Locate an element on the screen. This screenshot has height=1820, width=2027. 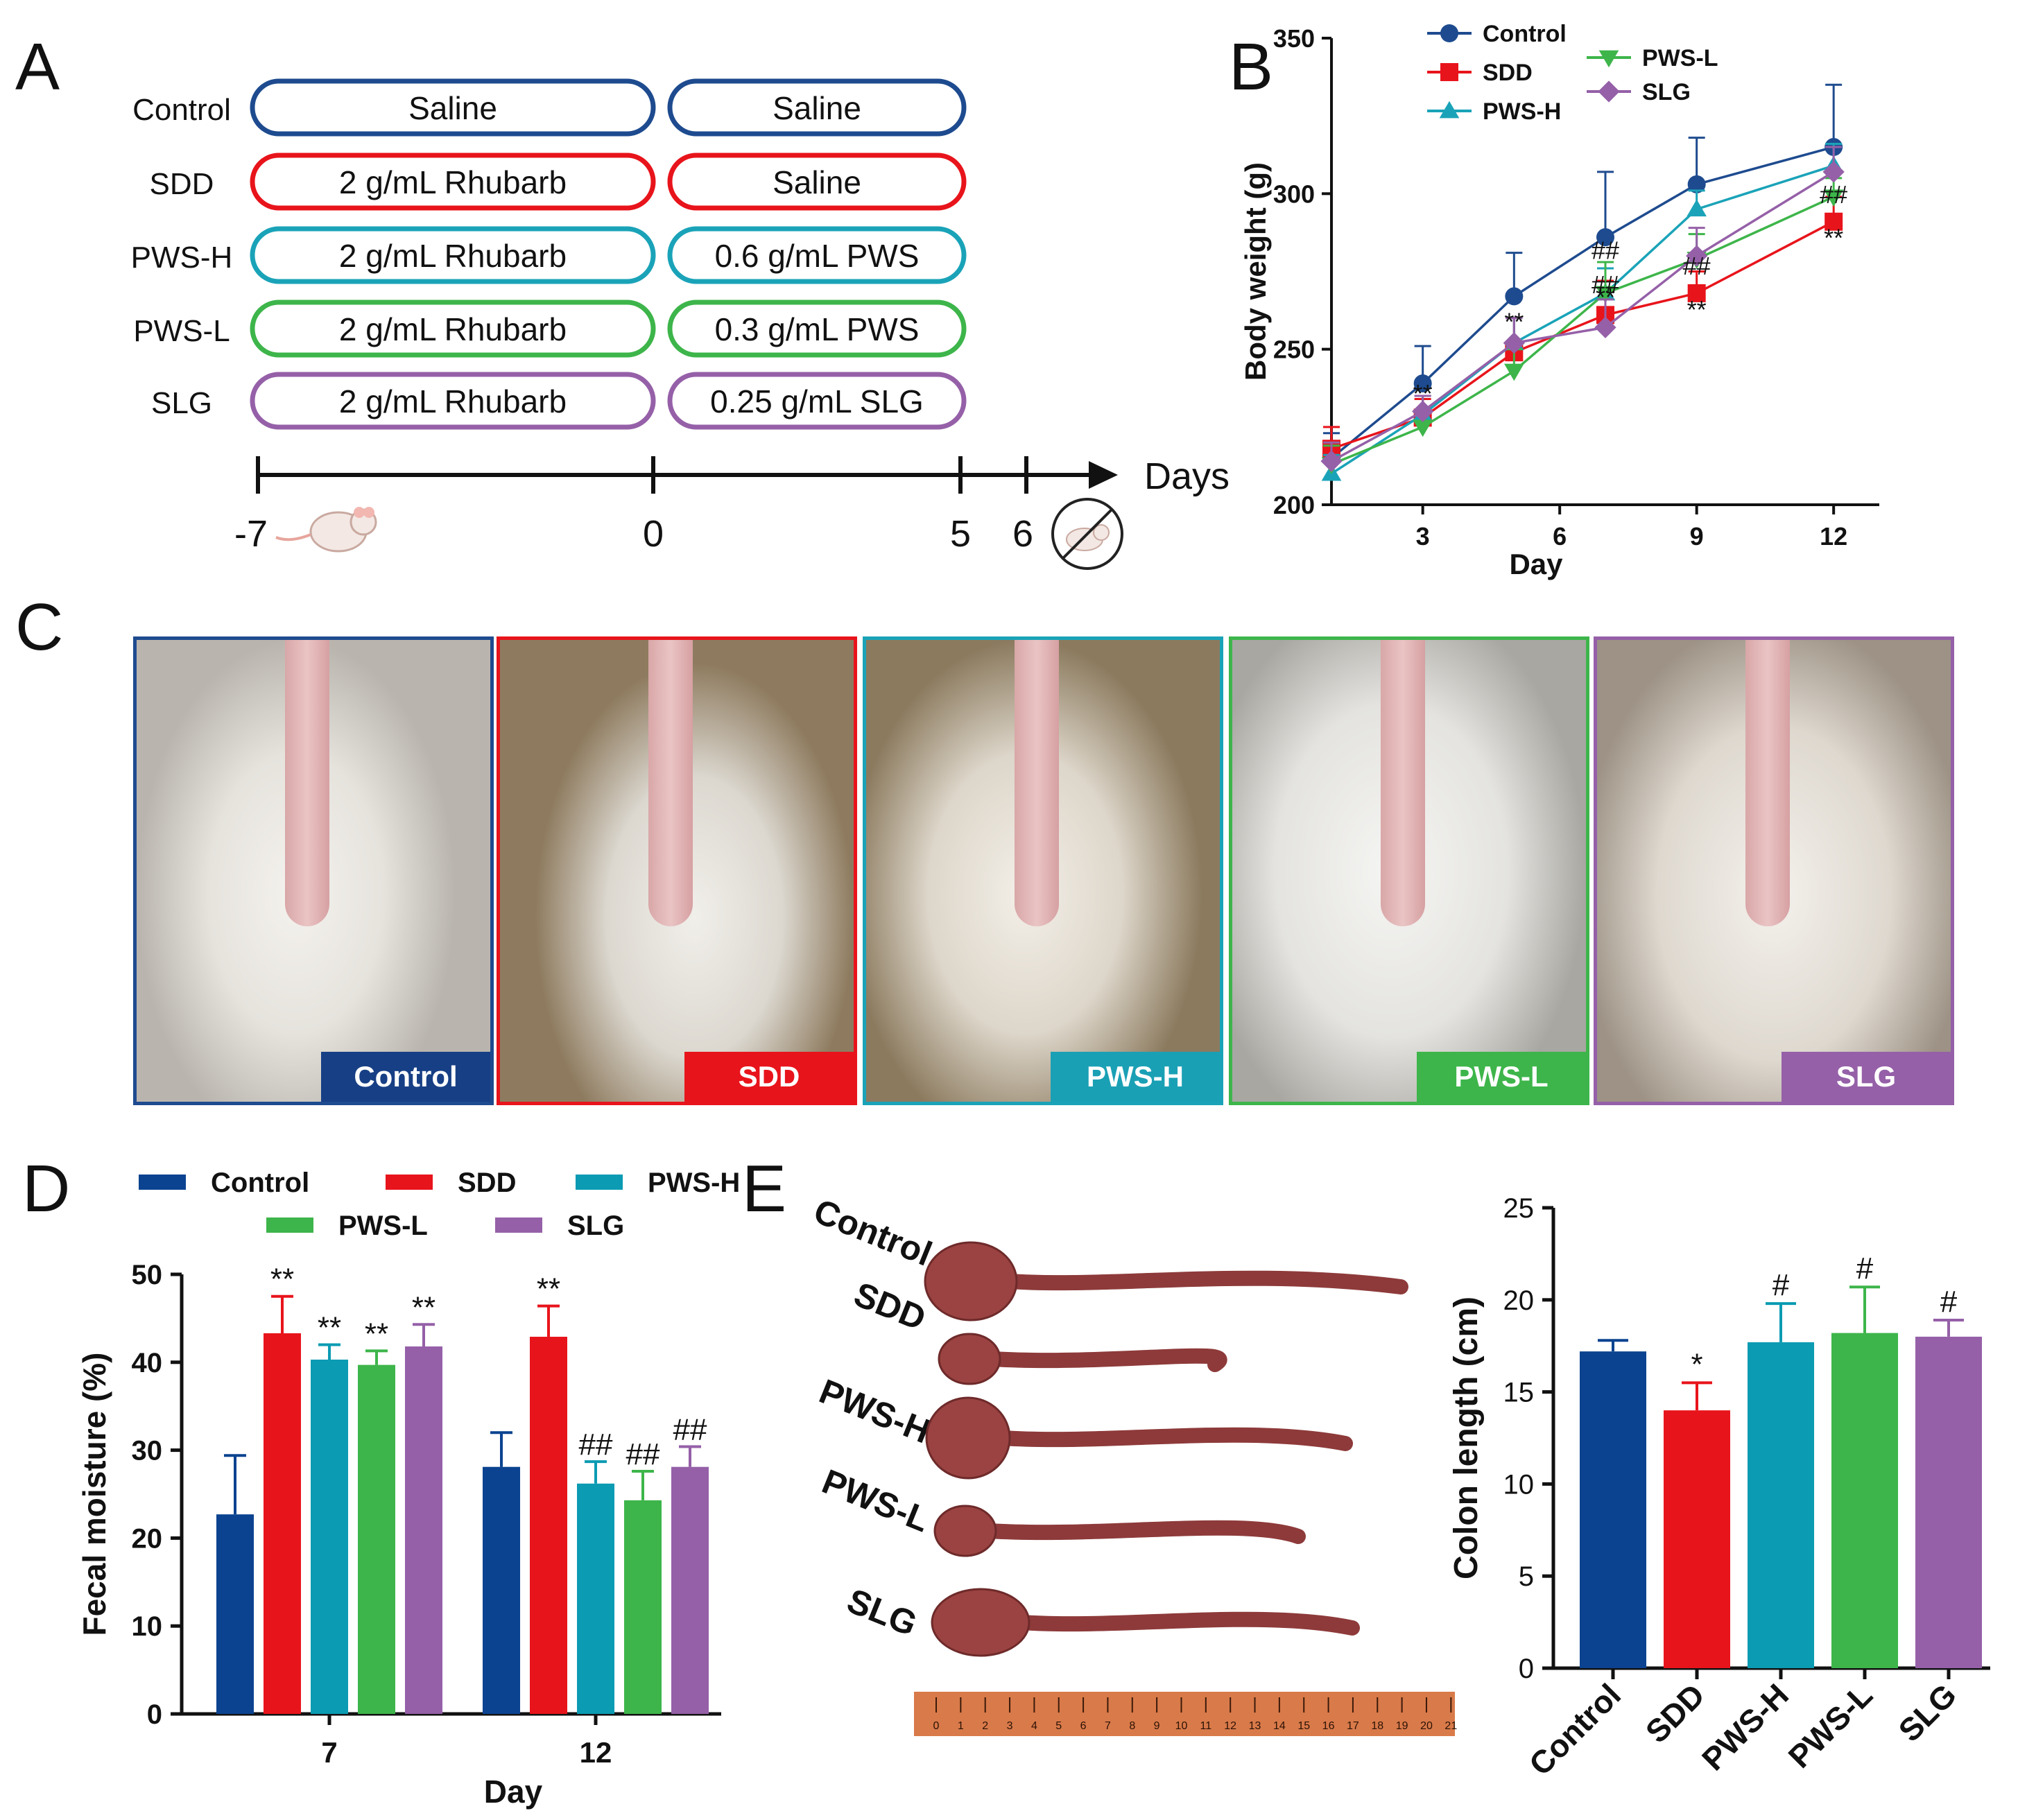
phase1-text: Saline is located at coordinates (453, 108).